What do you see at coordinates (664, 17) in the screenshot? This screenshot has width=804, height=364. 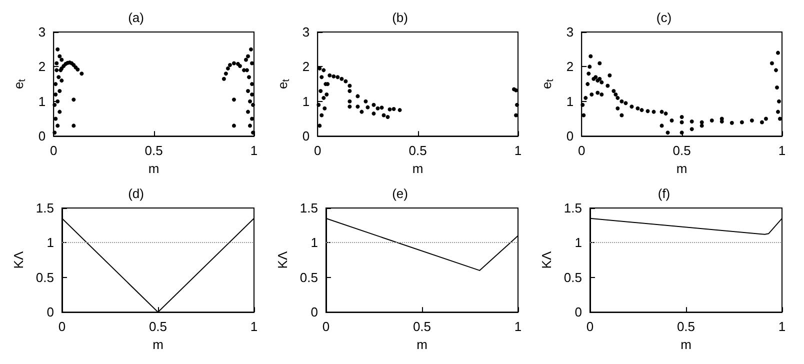 I see `chart-title: (c)` at bounding box center [664, 17].